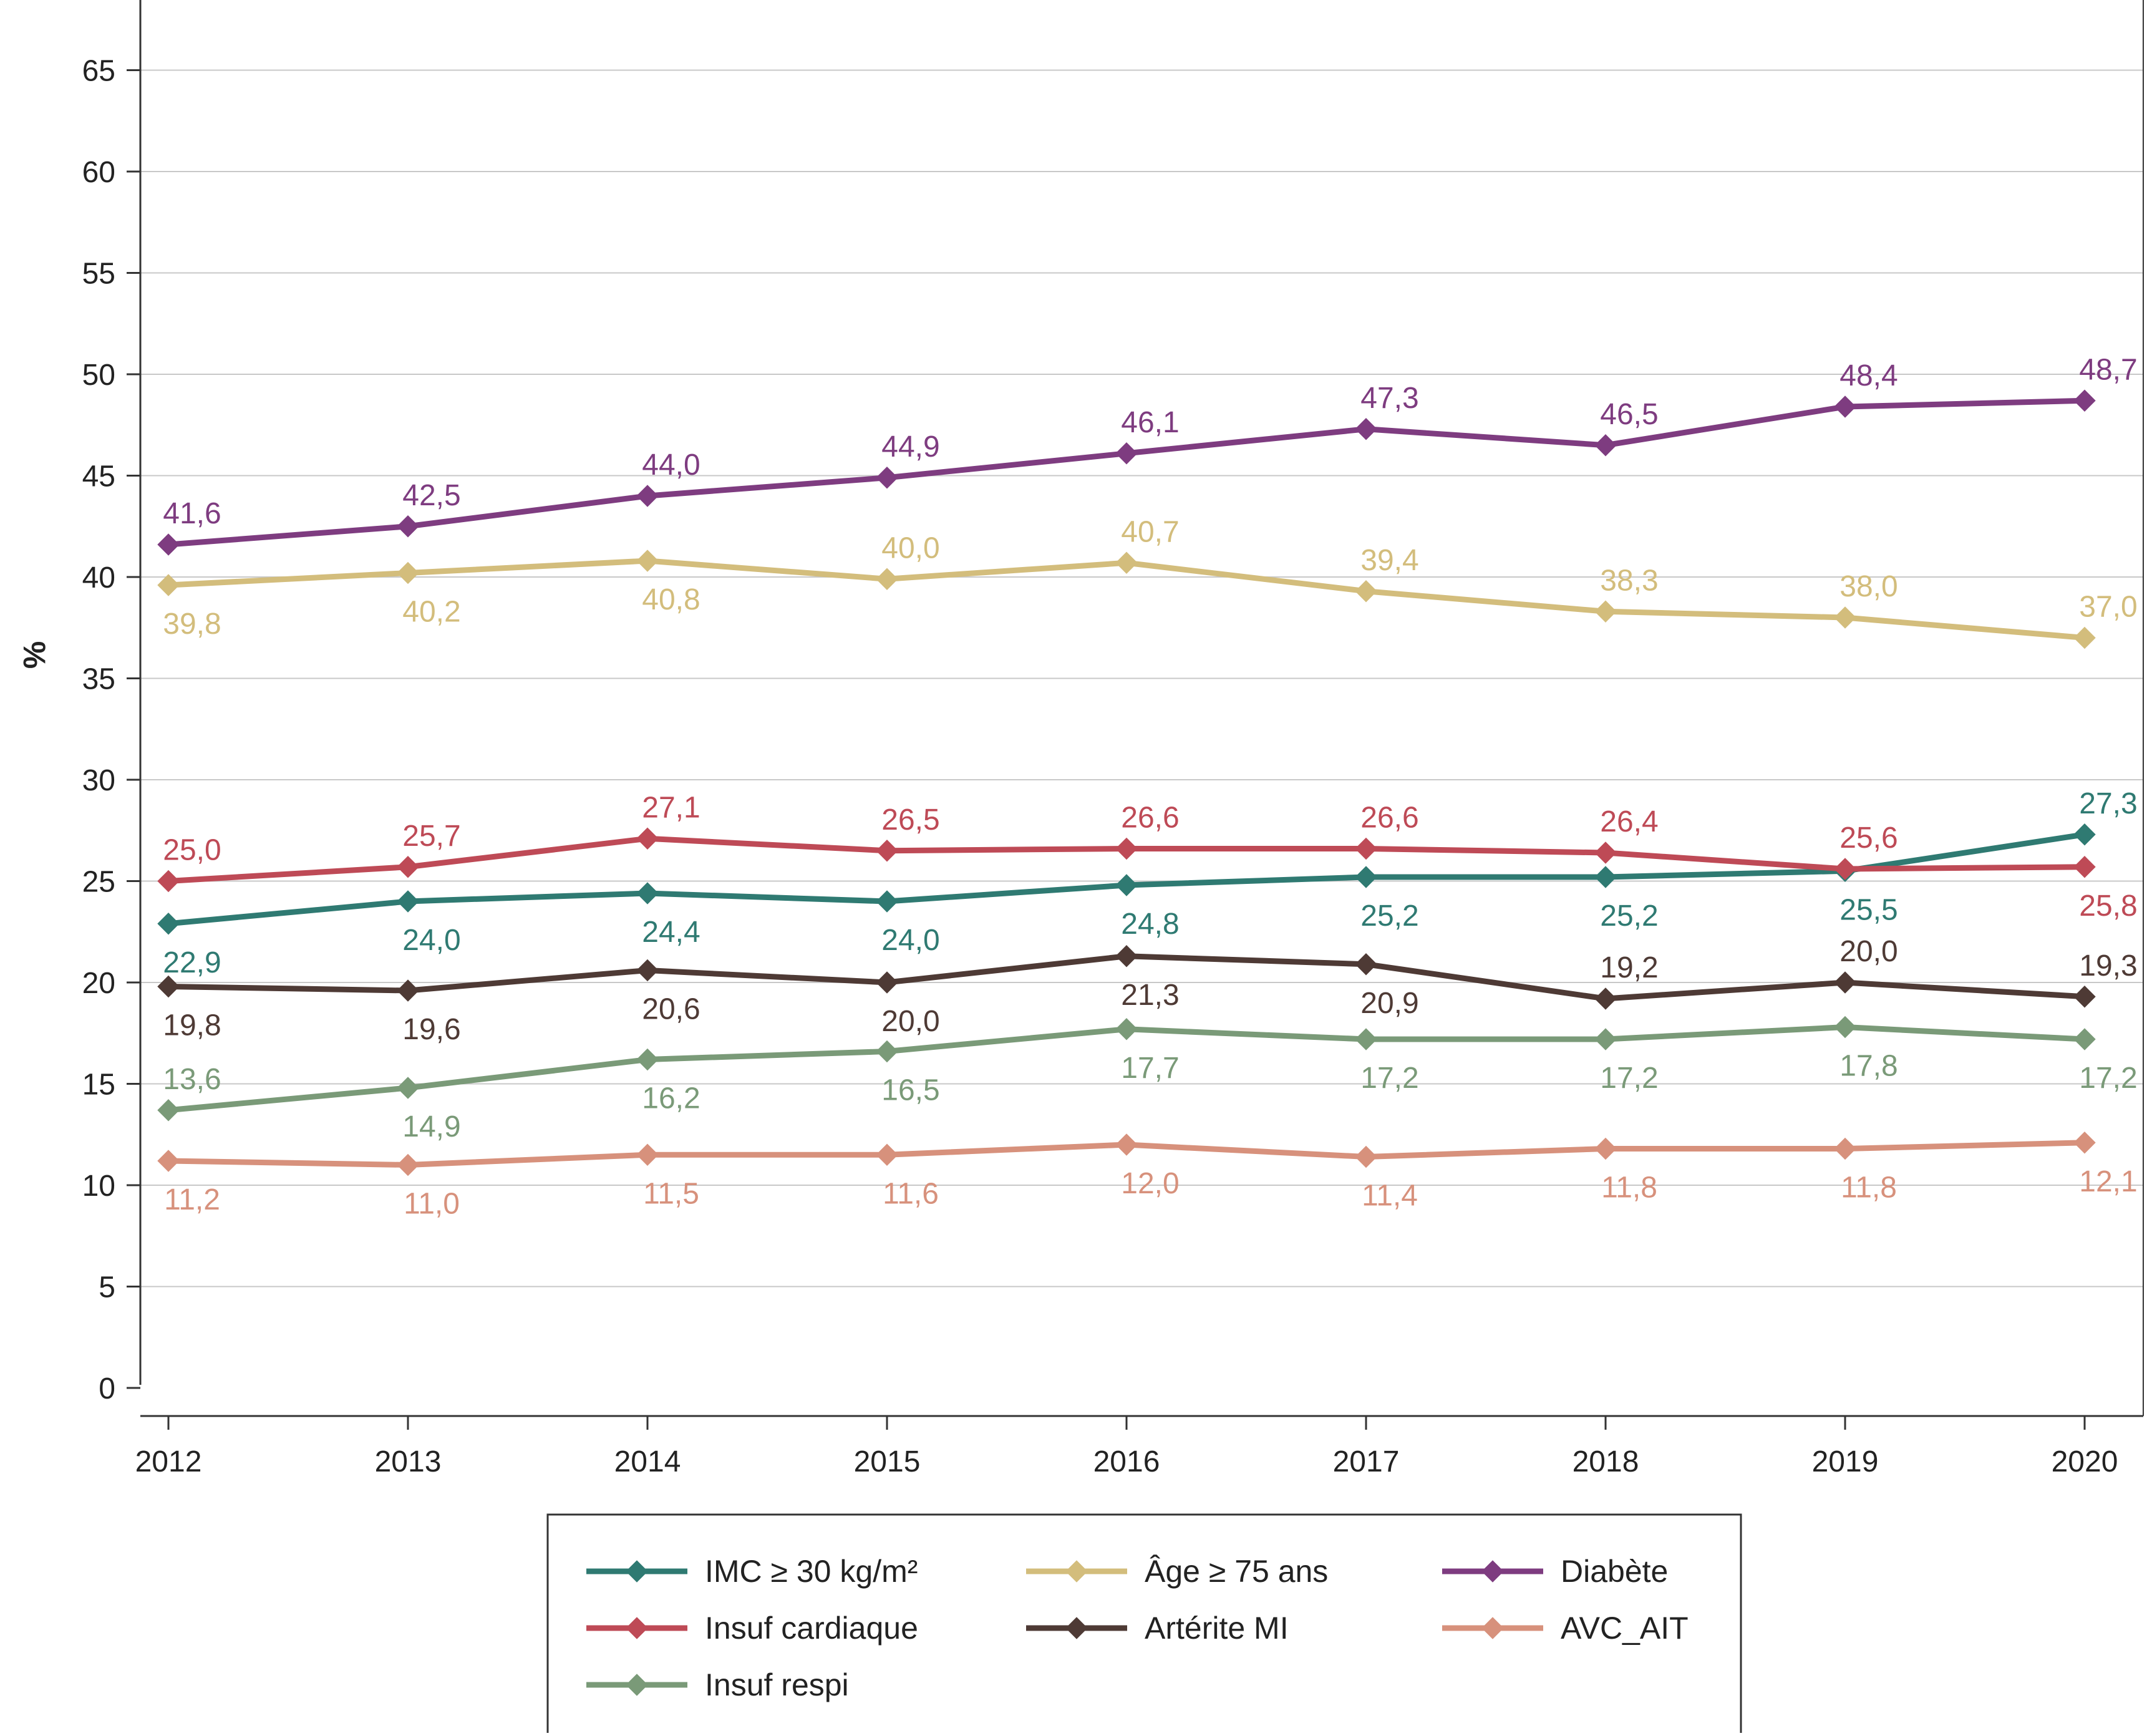  I want to click on data-label: 16,2, so click(671, 1098).